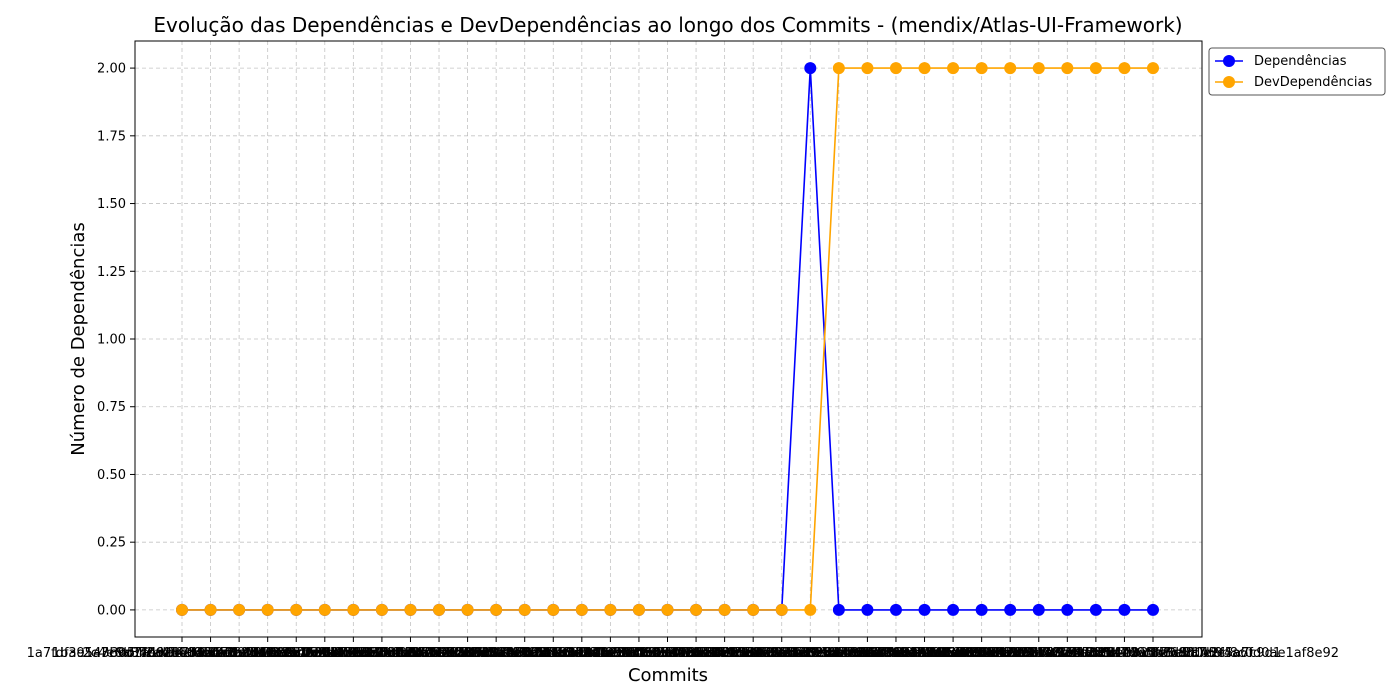 This screenshot has height=700, width=1400. I want to click on x-tick-label: 6a8c0e2f4b6d8f0a2c4e6b8d0f2a4c6e8b0d2f4c, so click(353, 653).